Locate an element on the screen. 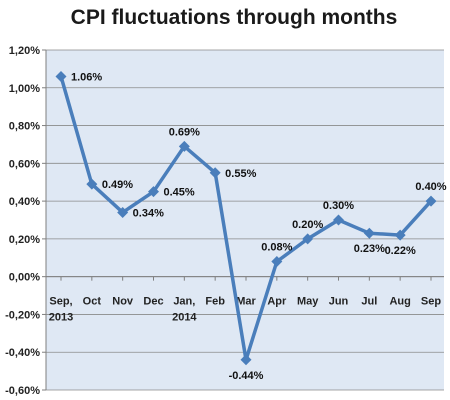 The width and height of the screenshot is (450, 400). data-label: 0.23% is located at coordinates (369, 249).